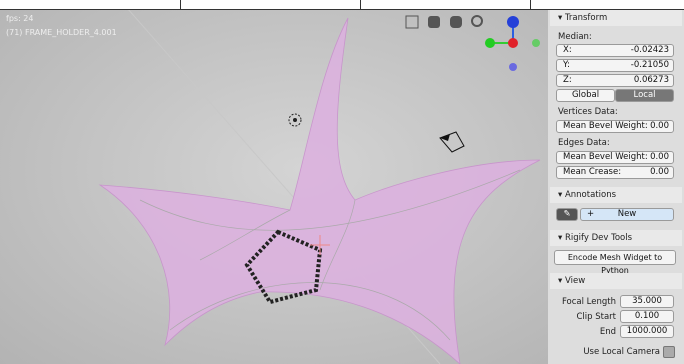 The image size is (684, 364). I want to click on field: Z: 0.06273, so click(615, 80).